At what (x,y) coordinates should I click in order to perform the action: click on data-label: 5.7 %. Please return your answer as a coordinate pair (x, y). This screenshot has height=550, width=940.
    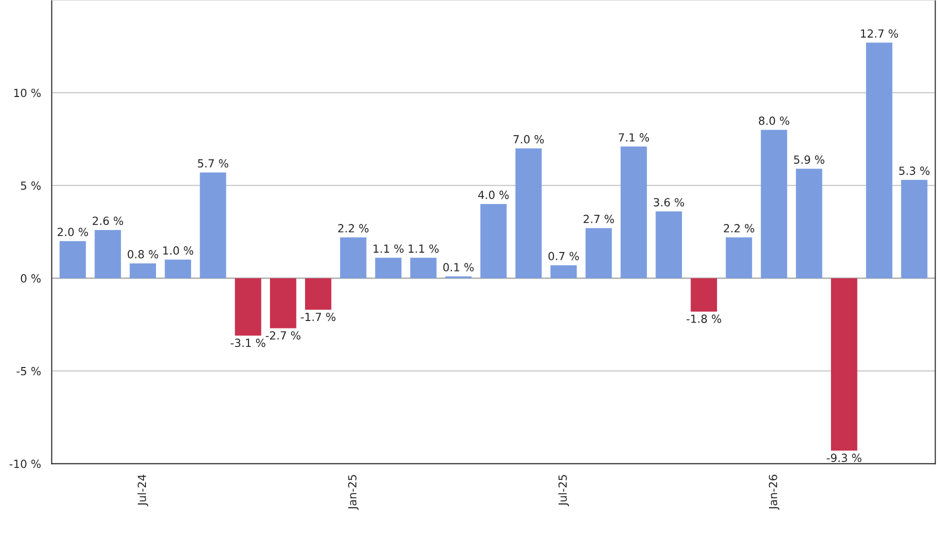
    Looking at the image, I should click on (213, 163).